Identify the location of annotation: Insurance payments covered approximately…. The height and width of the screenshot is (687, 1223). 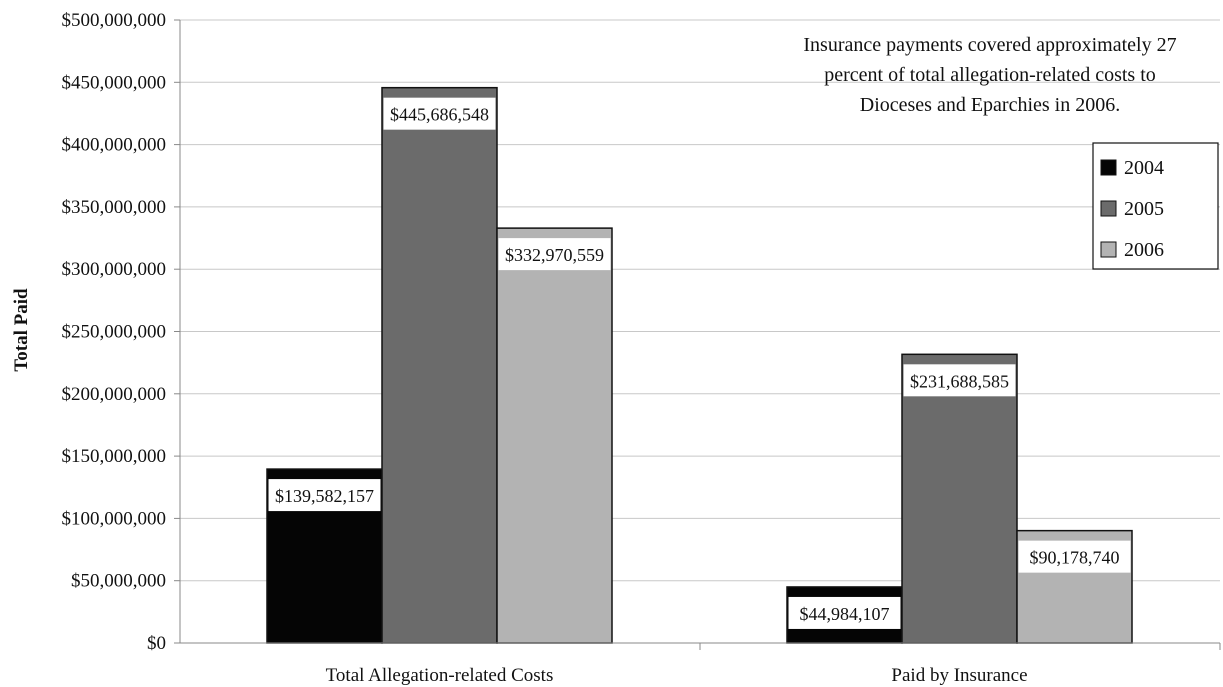
(989, 75).